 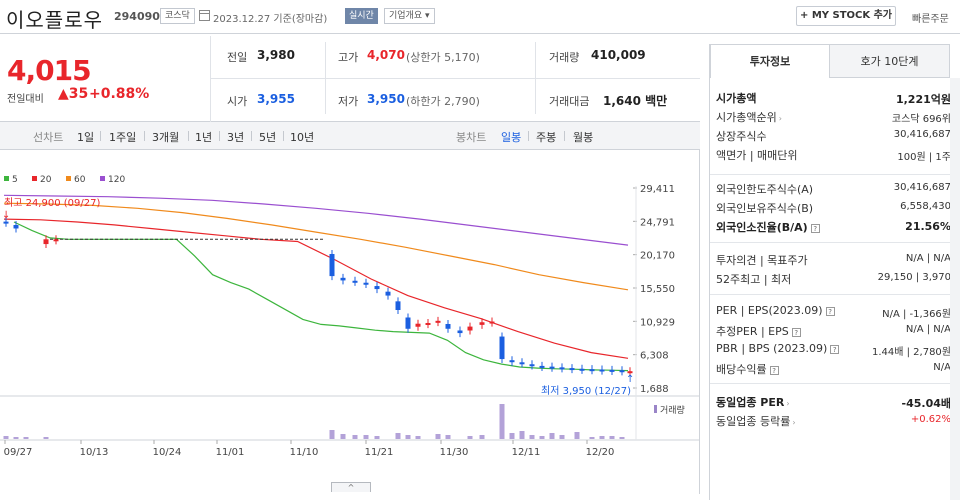 I want to click on company-overview-button: 기업개요 ▾, so click(x=409, y=16).